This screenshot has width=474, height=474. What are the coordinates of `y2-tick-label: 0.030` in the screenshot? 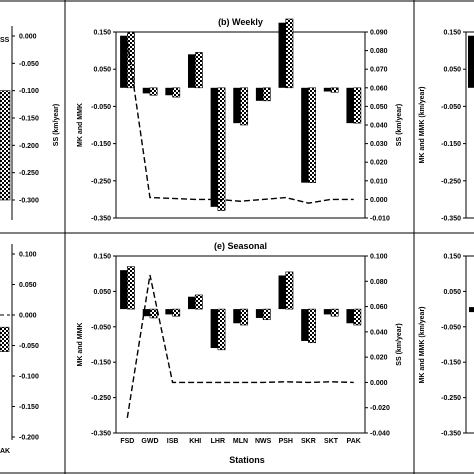 It's located at (379, 144).